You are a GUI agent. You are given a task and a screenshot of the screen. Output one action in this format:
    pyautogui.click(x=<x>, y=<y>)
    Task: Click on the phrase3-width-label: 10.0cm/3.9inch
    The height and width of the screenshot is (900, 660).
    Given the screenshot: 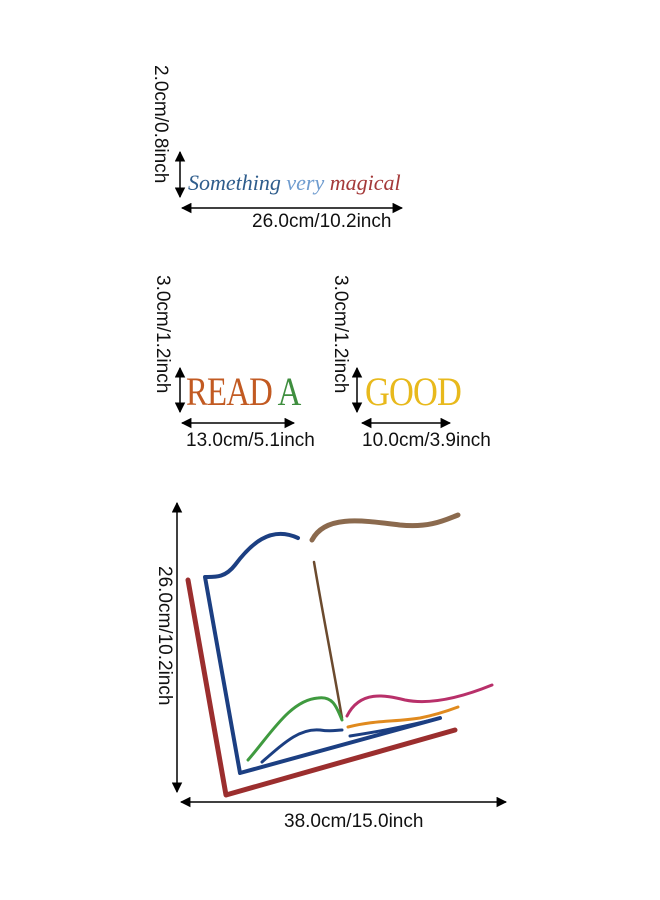 What is the action you would take?
    pyautogui.click(x=426, y=440)
    